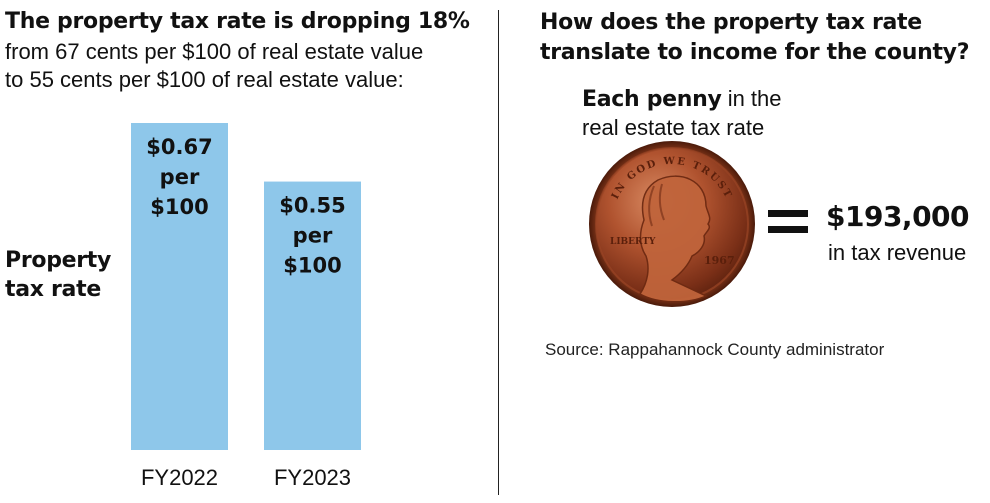 Image resolution: width=990 pixels, height=503 pixels. Describe the element at coordinates (312, 477) in the screenshot. I see `x-tick-label-fy2023: FY2023` at that location.